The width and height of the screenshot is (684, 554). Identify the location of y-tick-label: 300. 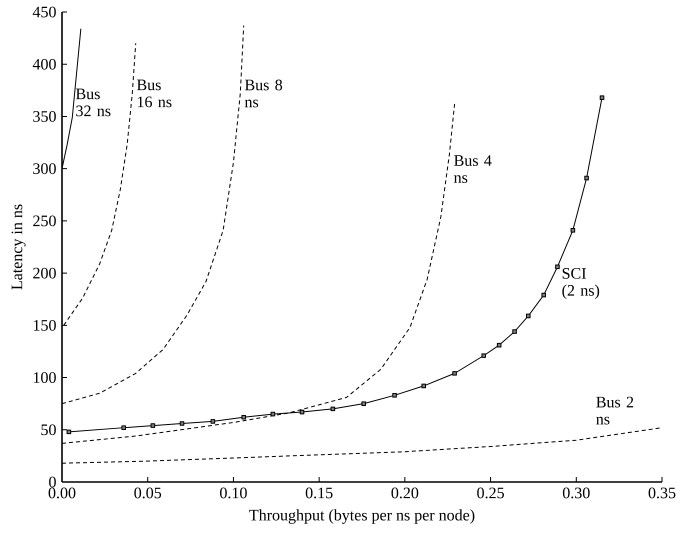
(44, 168).